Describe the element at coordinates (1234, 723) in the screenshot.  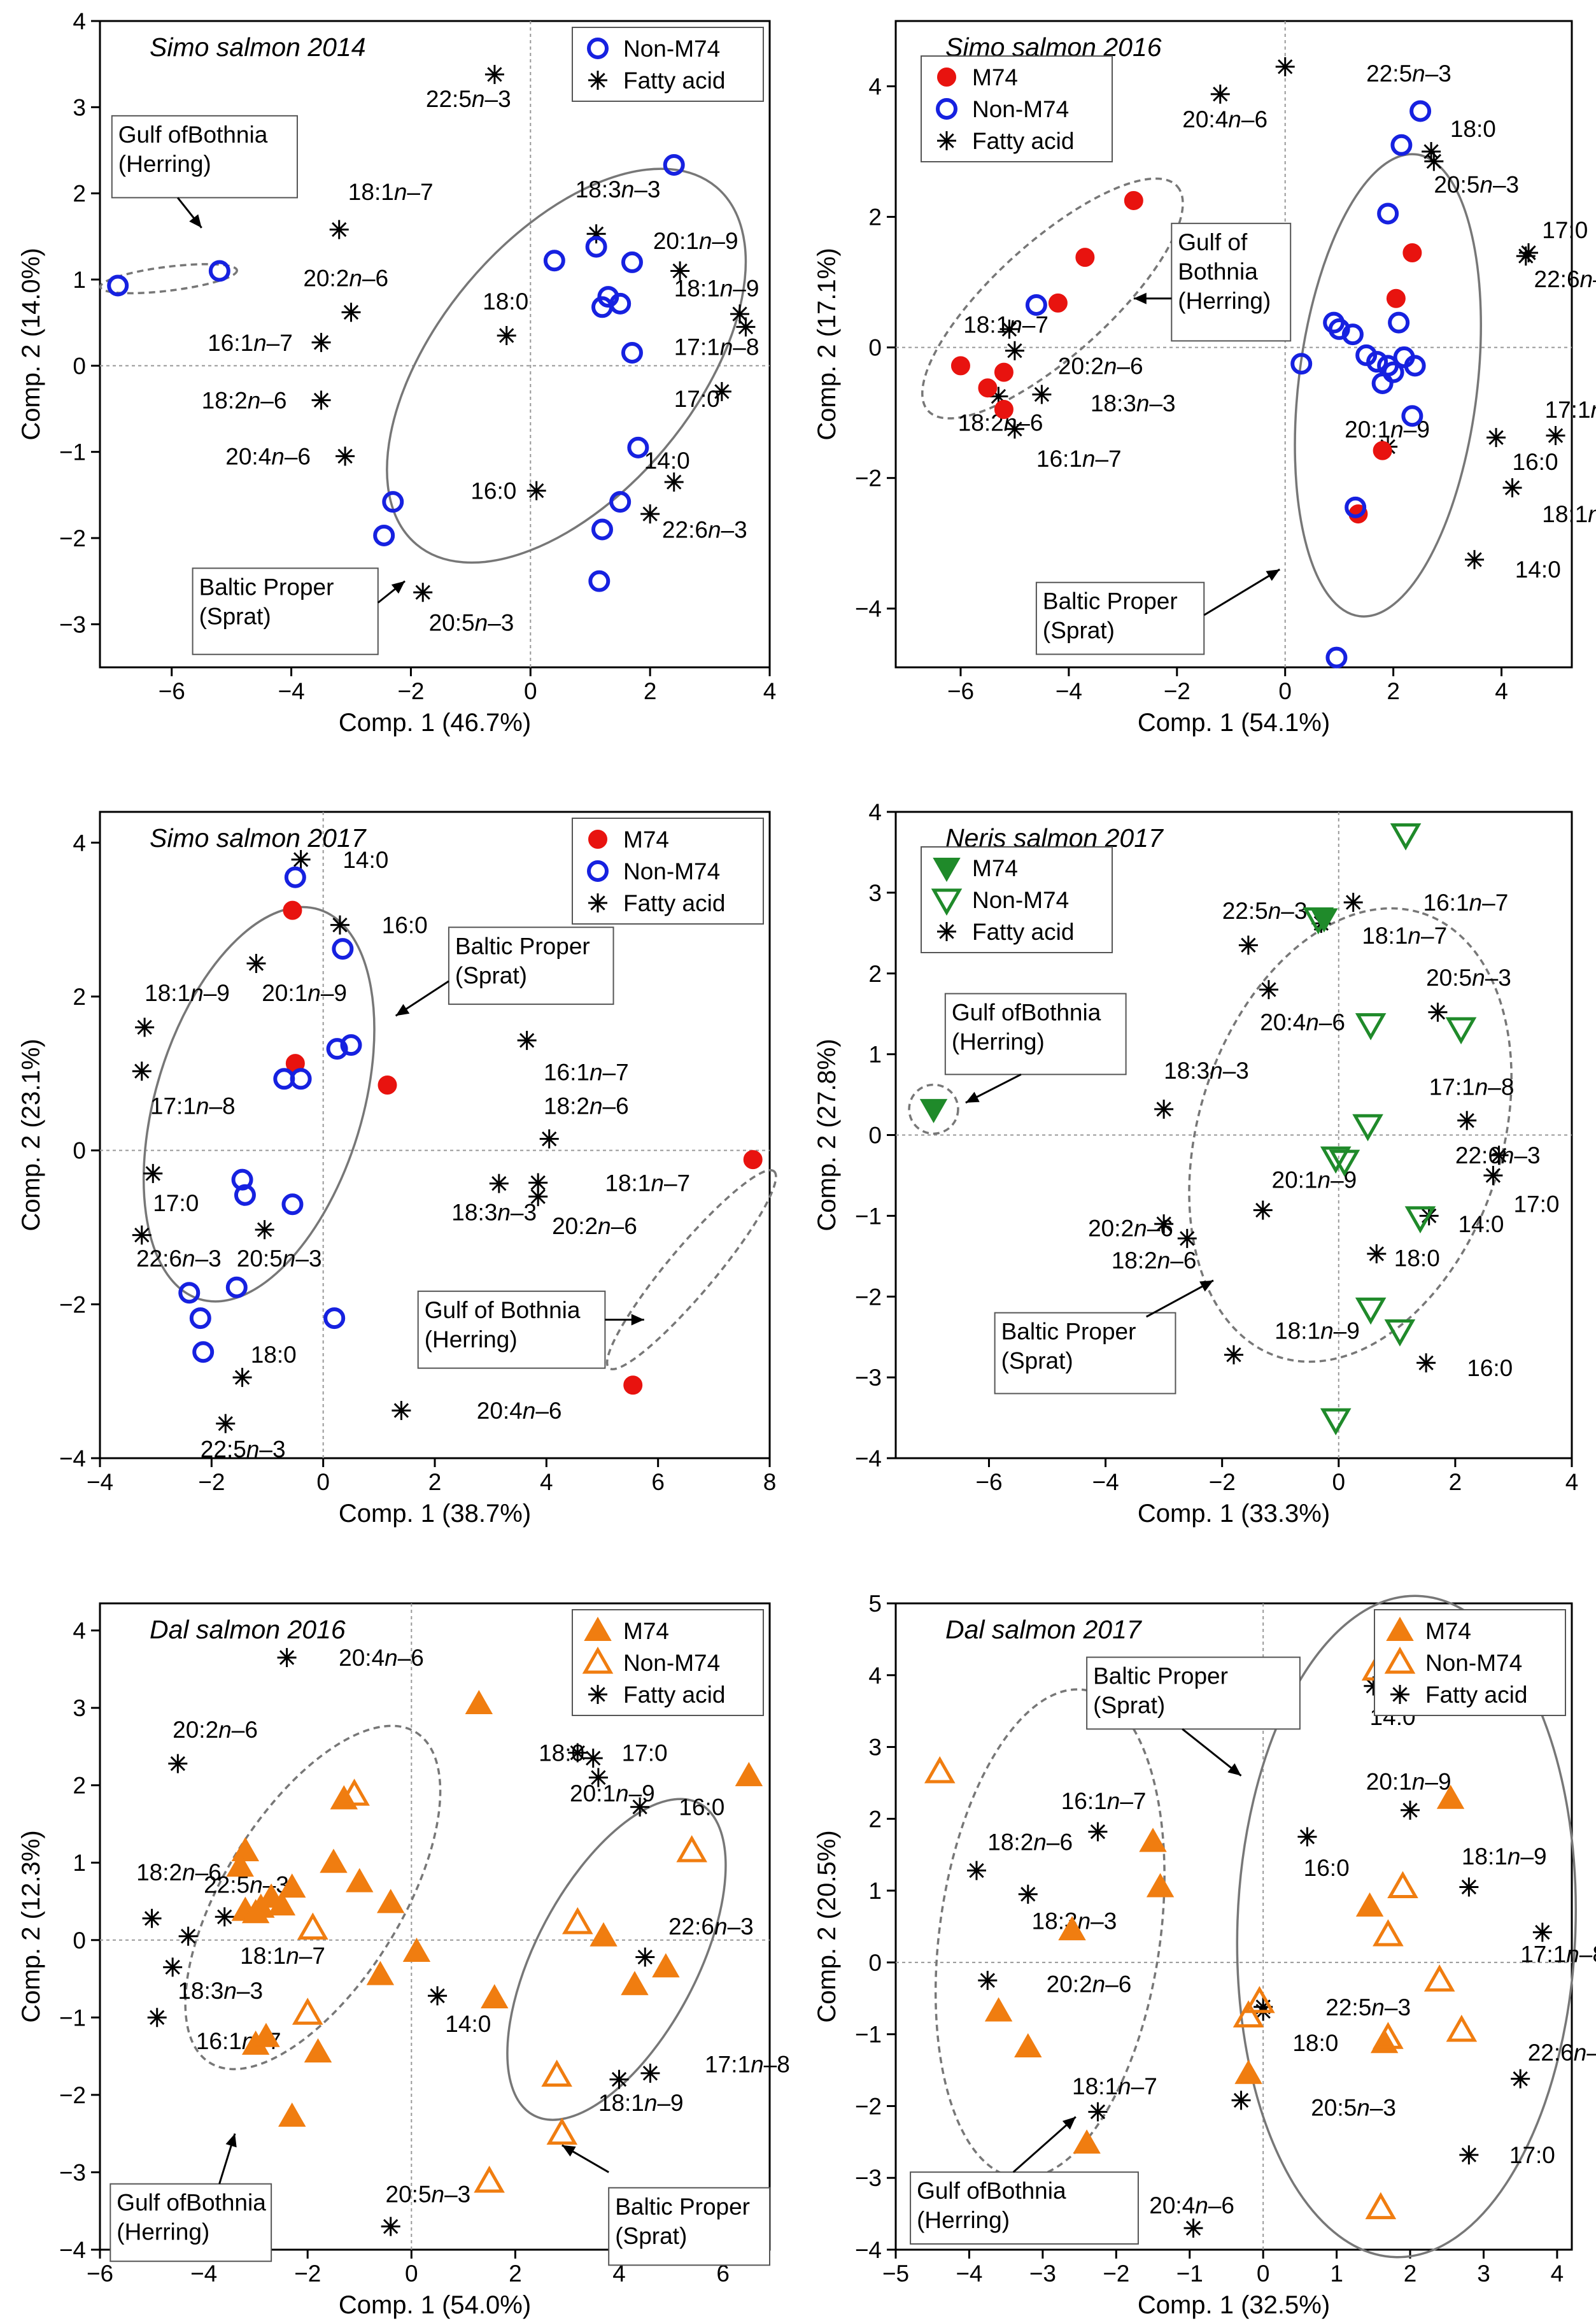
I see `x-axis-label: Comp. 1 (54.1%)` at that location.